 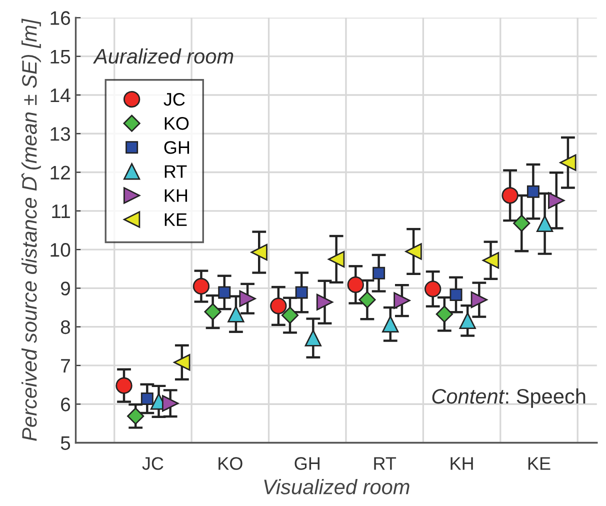 What do you see at coordinates (60, 250) in the screenshot?
I see `y-tick-label: 10` at bounding box center [60, 250].